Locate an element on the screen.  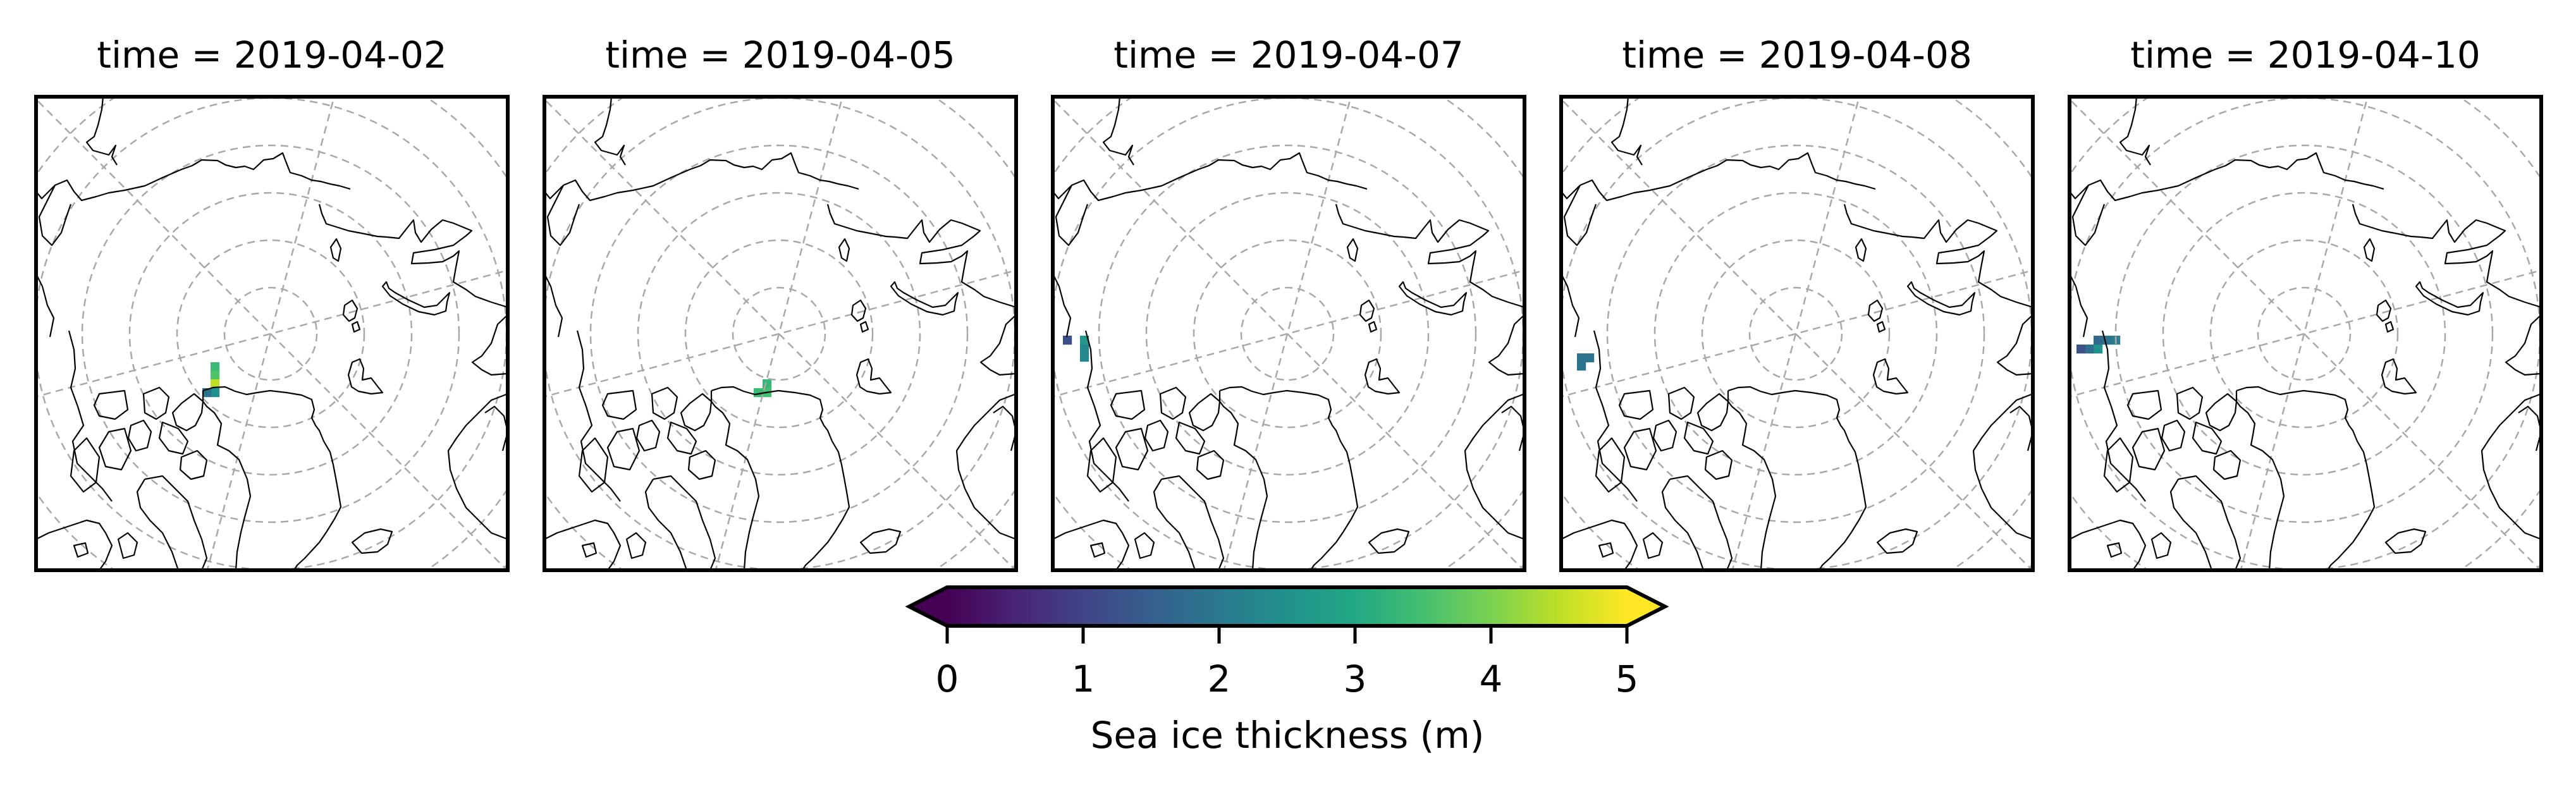
map-panel: time = 2019-04-07 is located at coordinates (1288, 303).